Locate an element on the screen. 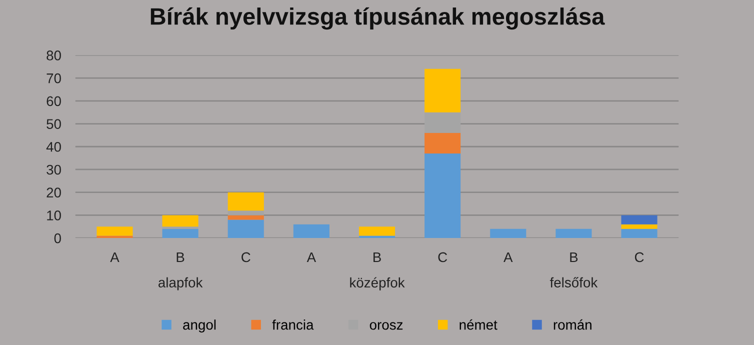 This screenshot has height=345, width=754. legend-label: francia is located at coordinates (293, 325).